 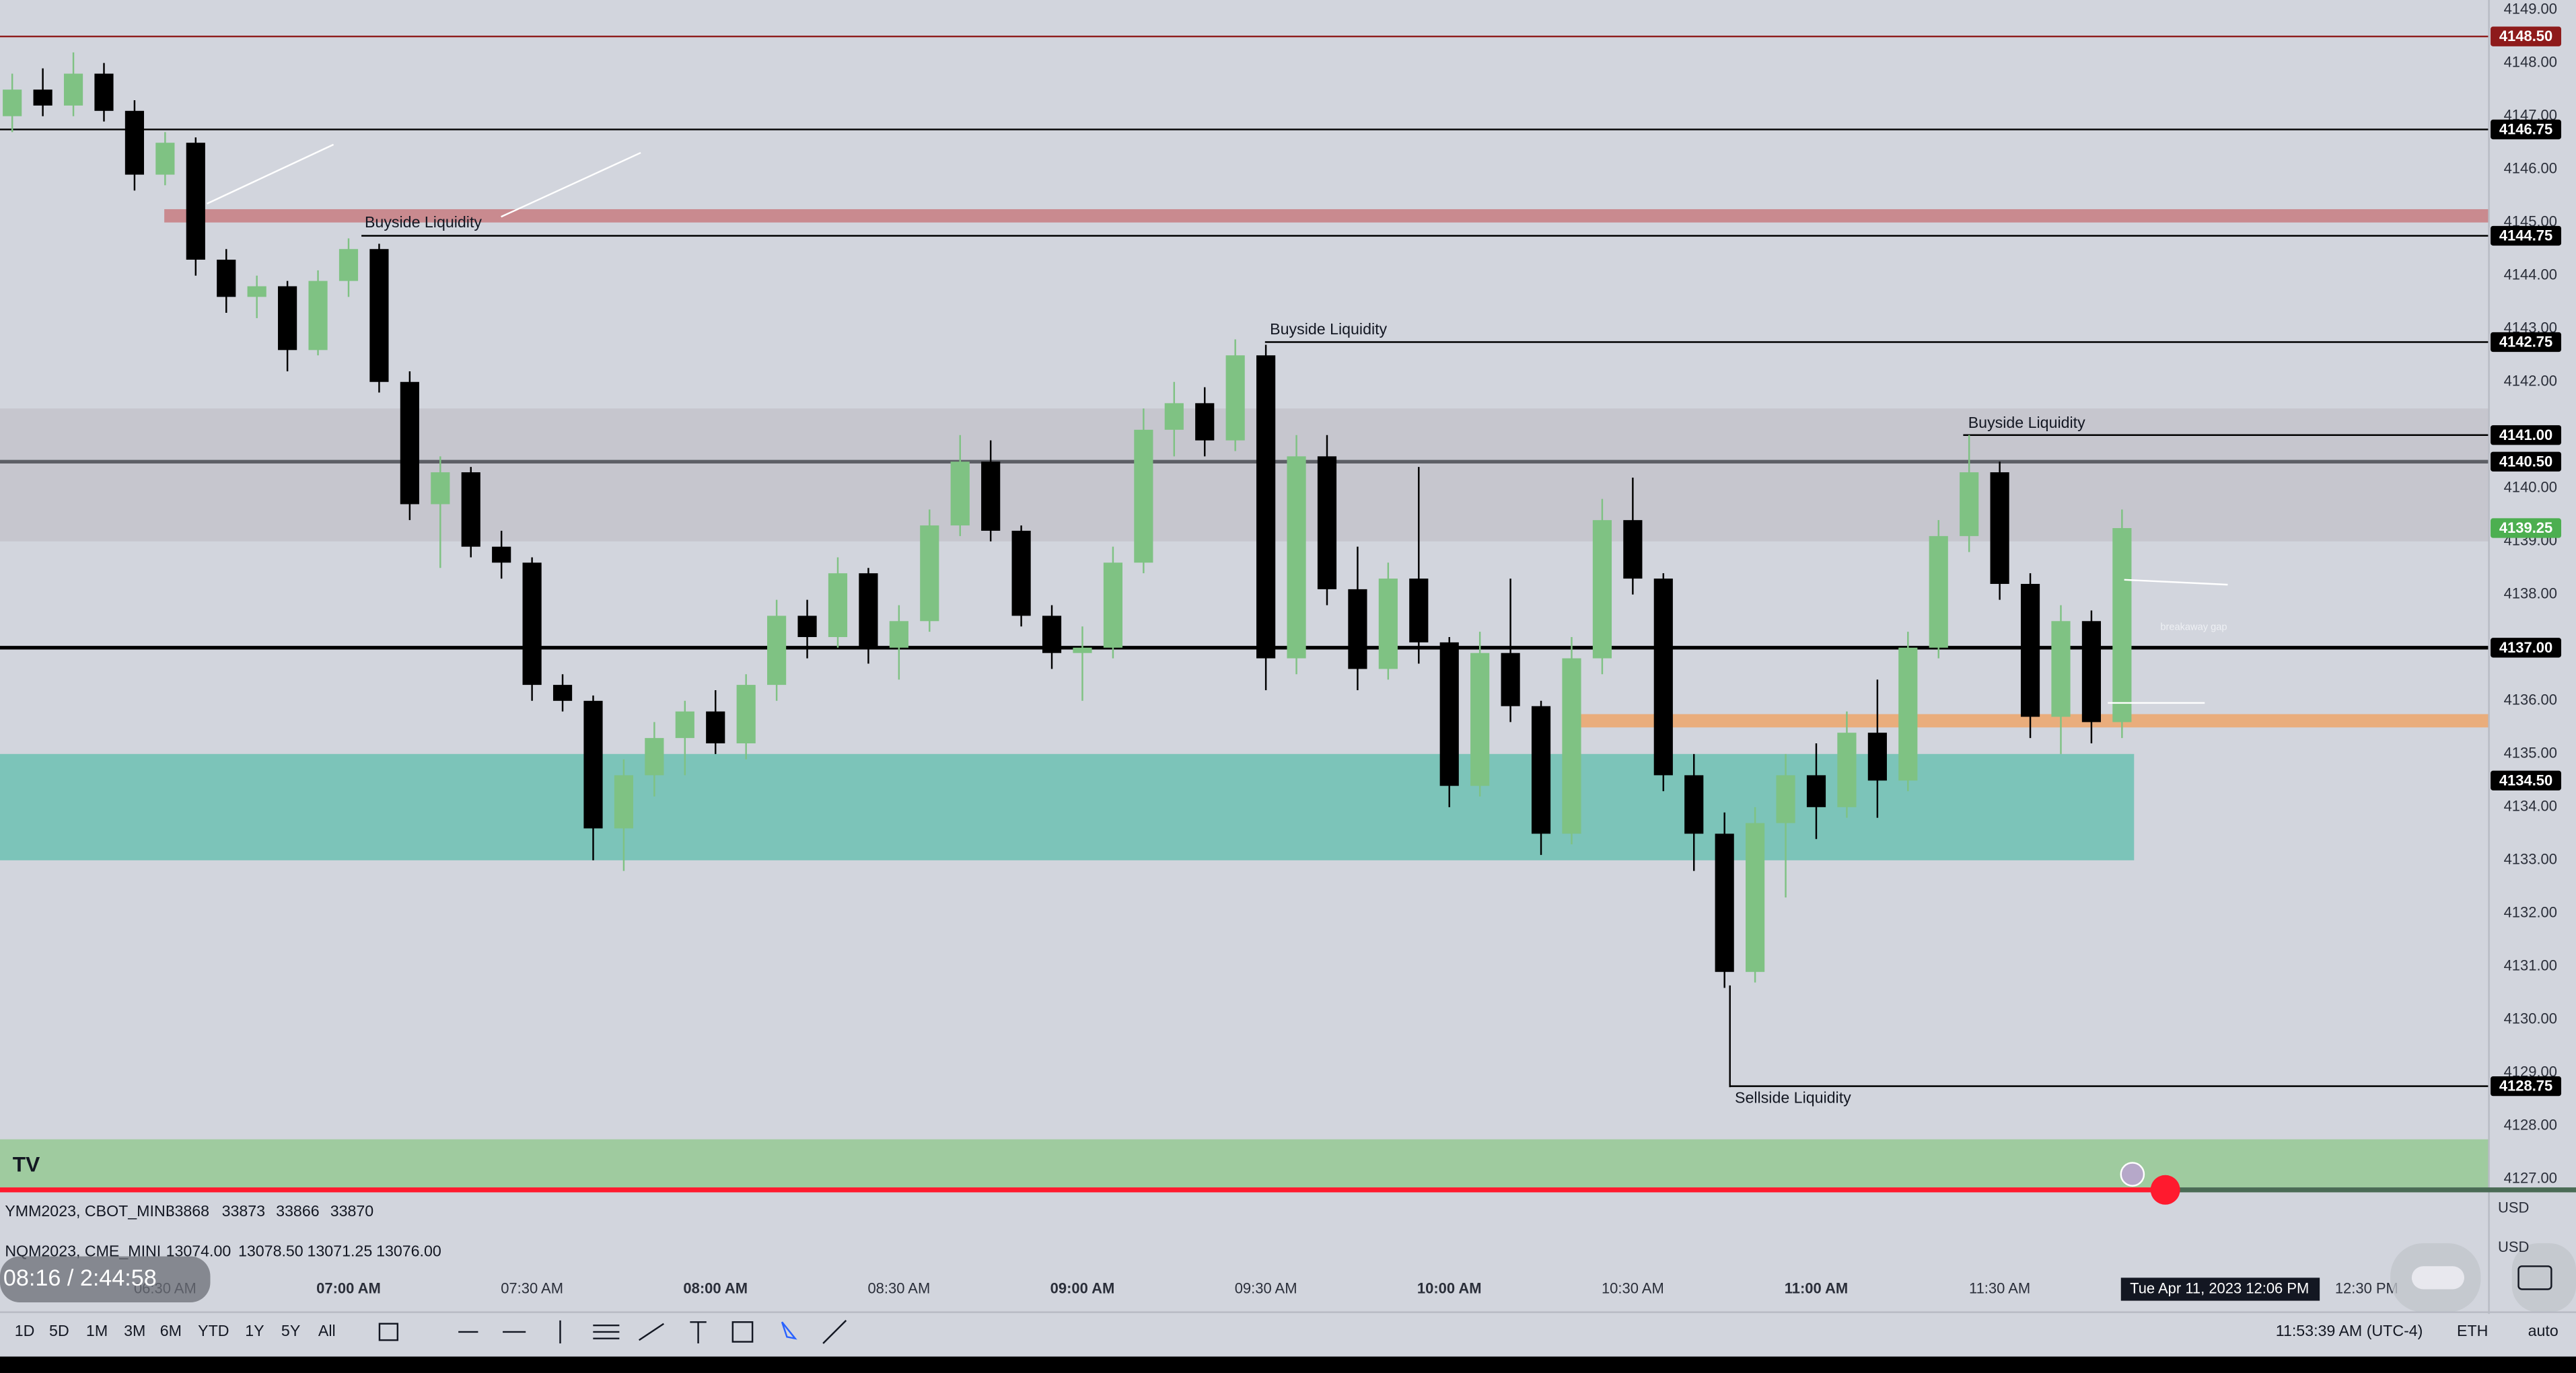 What do you see at coordinates (290, 1330) in the screenshot?
I see `range-button: 5Y` at bounding box center [290, 1330].